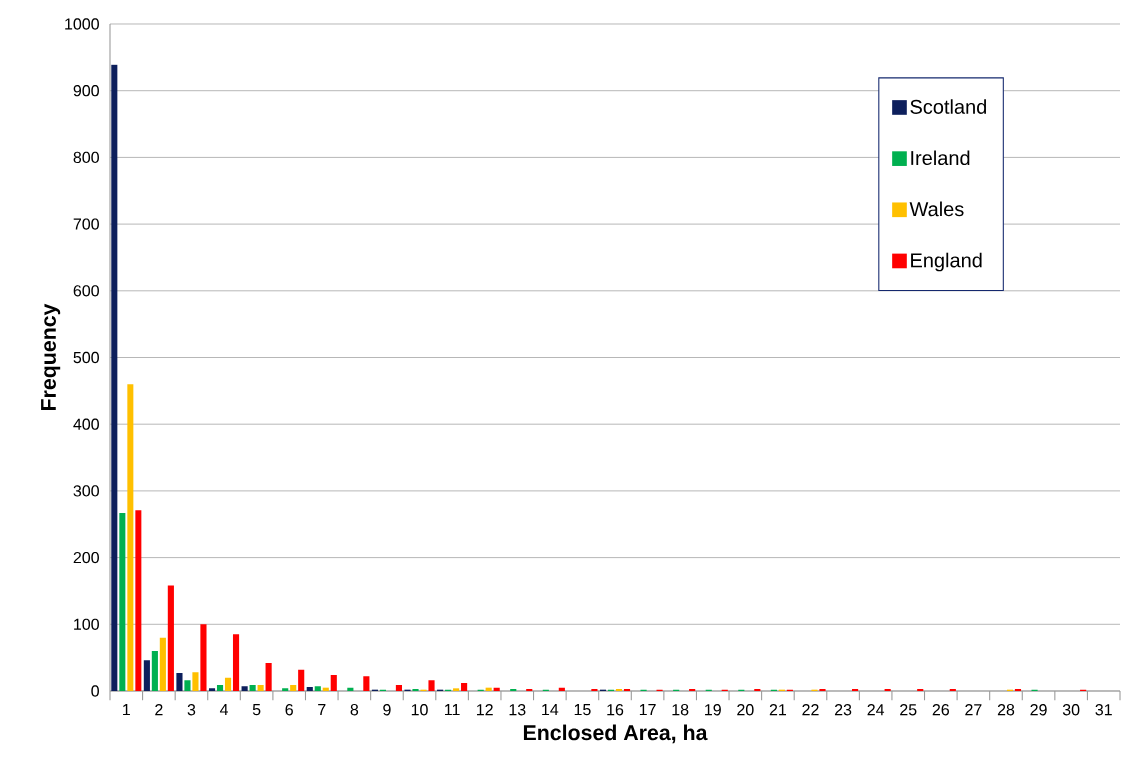 The image size is (1125, 772). What do you see at coordinates (615, 710) in the screenshot?
I see `x-tick-label: 16` at bounding box center [615, 710].